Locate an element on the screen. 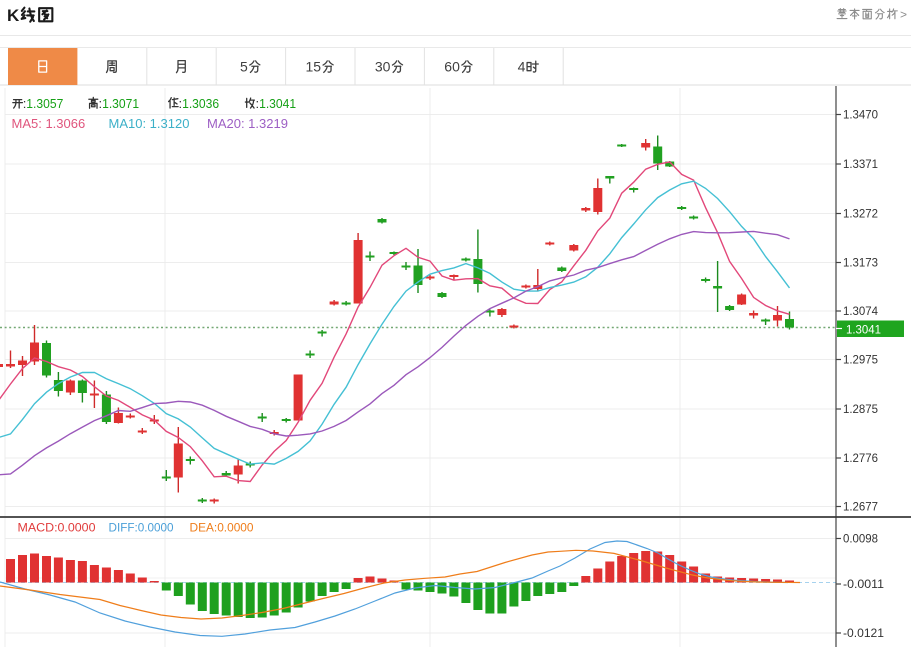 The image size is (911, 647). svg-text: -0.0121 is located at coordinates (863, 633).